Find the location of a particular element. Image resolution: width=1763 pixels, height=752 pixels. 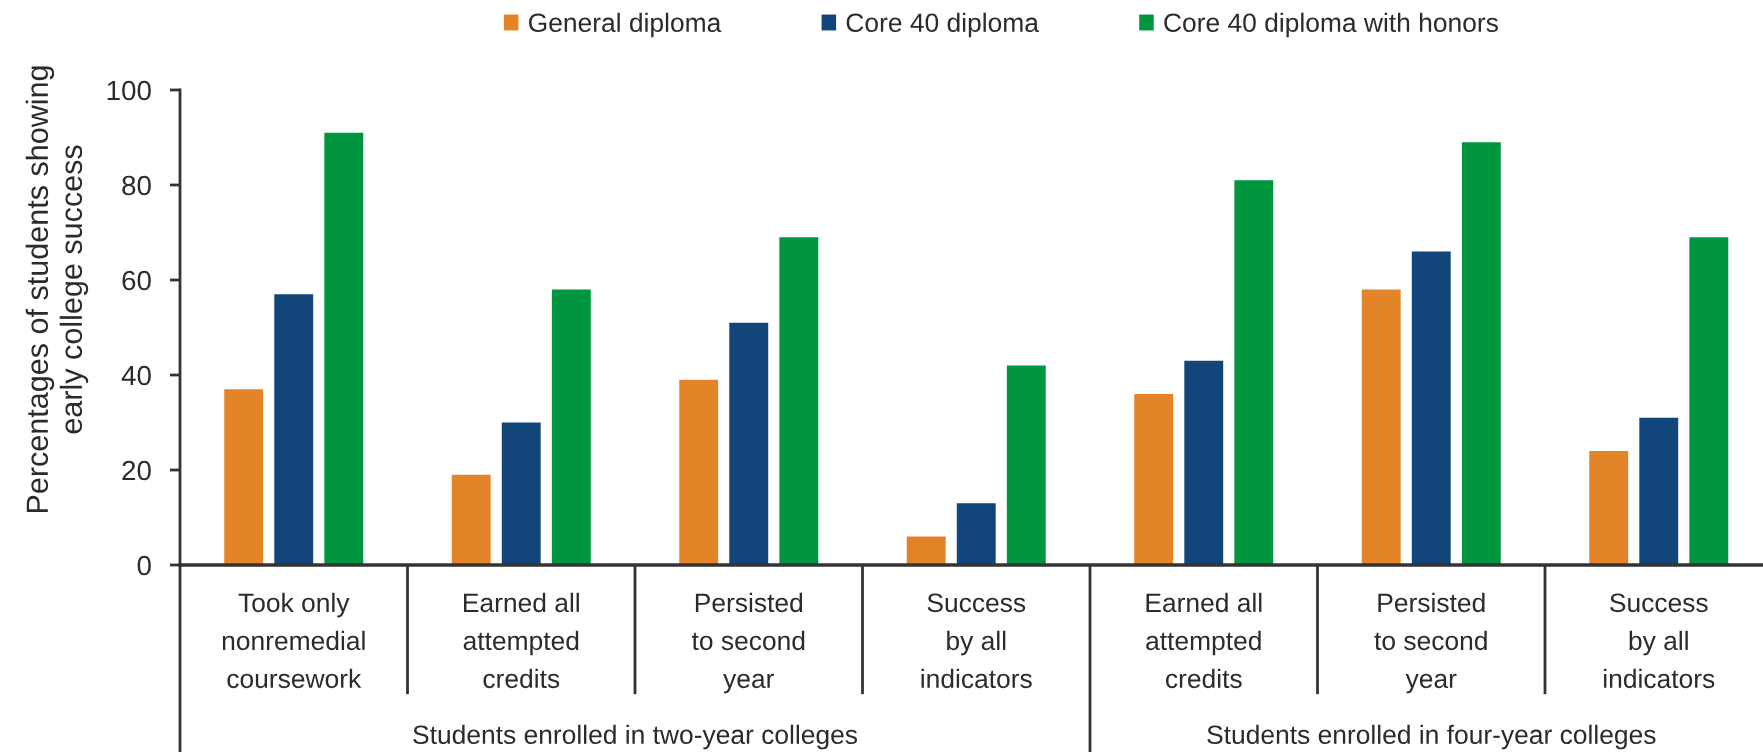

x-tick-label: Took only nonremedial coursework is located at coordinates (293, 640).